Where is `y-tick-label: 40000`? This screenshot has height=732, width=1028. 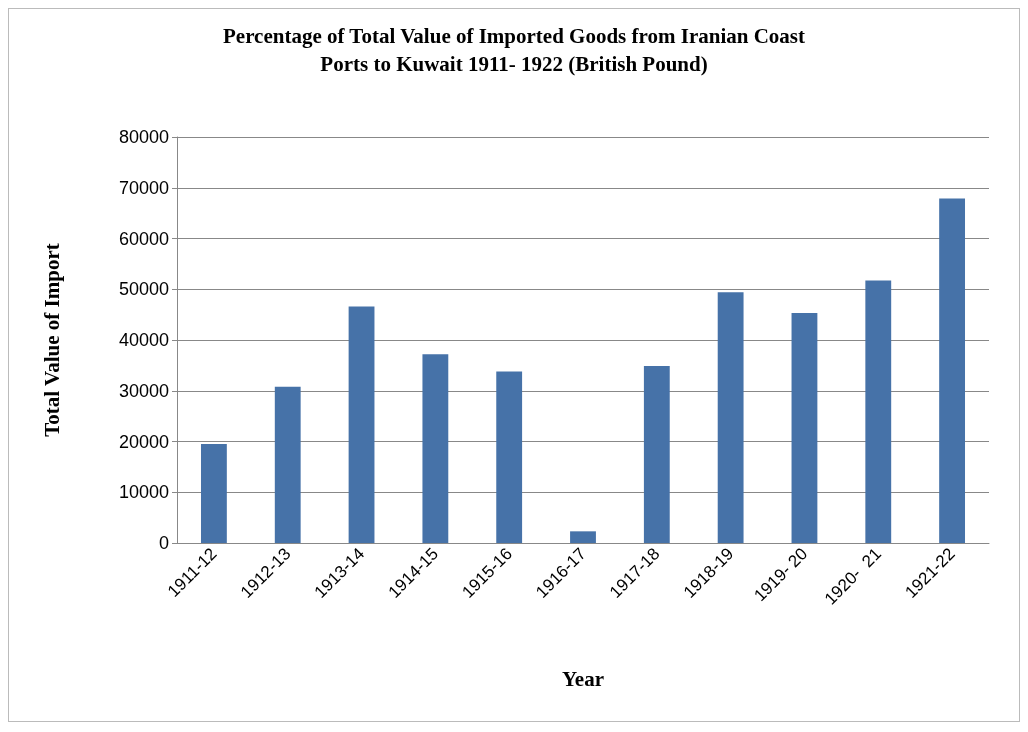 y-tick-label: 40000 is located at coordinates (143, 340).